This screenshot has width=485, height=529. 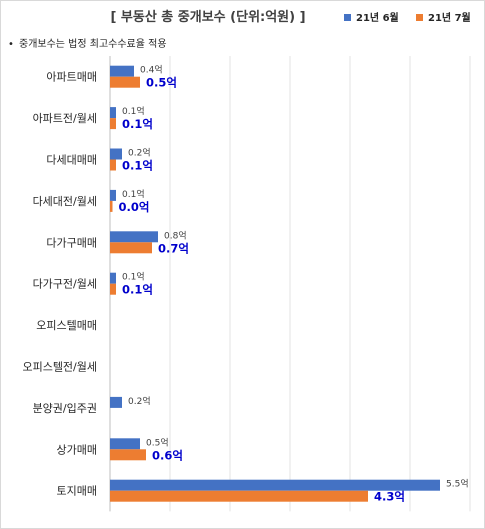 What do you see at coordinates (65, 284) in the screenshot?
I see `category-label: 다가구전/월세` at bounding box center [65, 284].